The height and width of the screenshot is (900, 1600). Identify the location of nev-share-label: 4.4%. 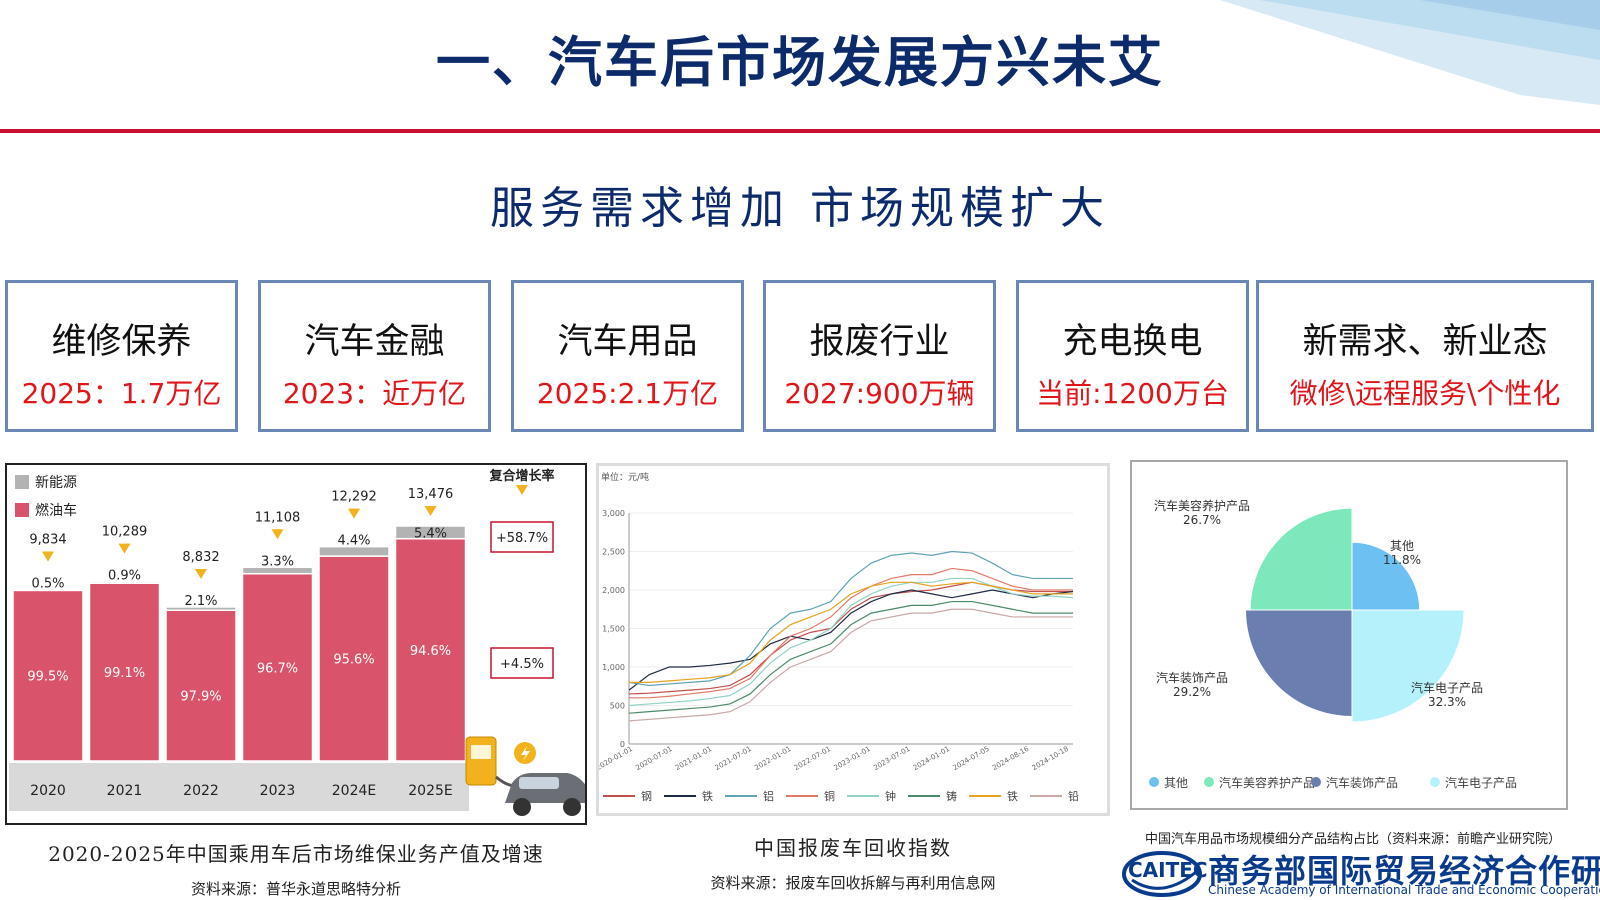
(353, 541).